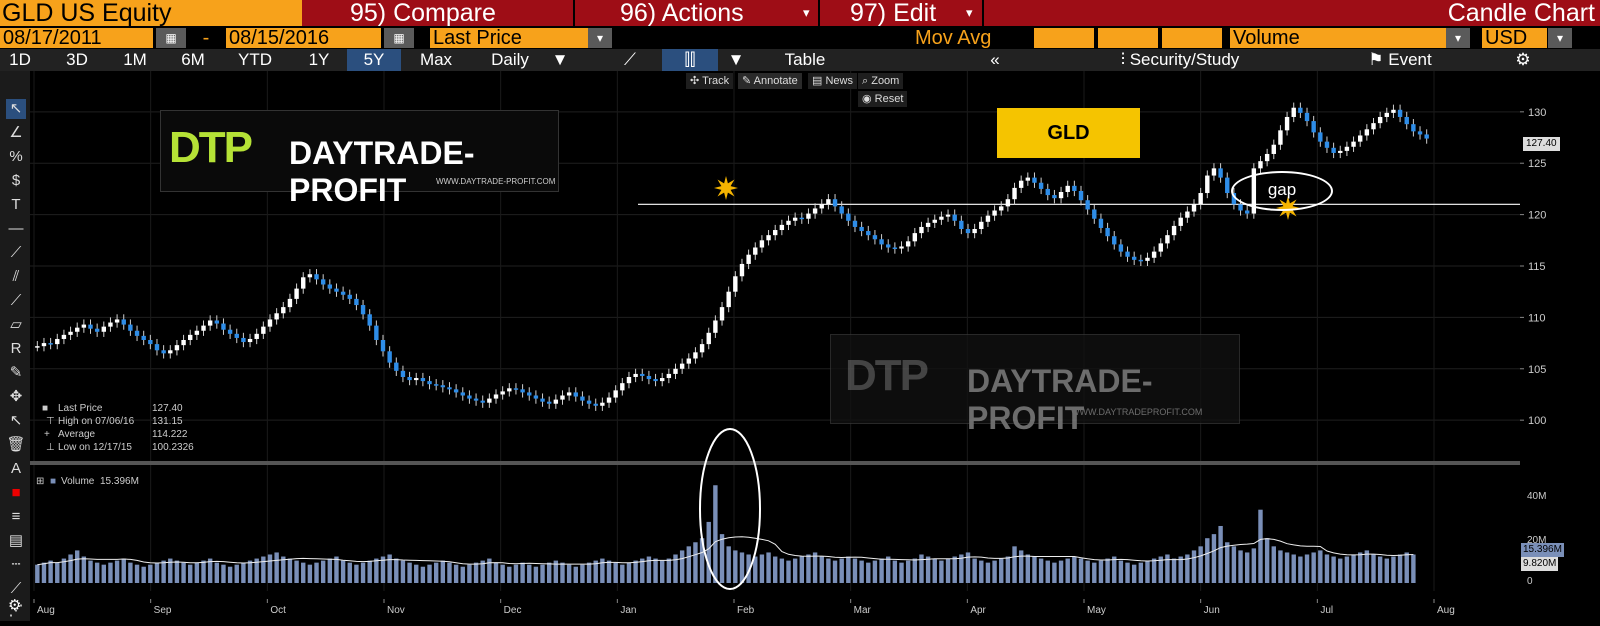 This screenshot has width=1600, height=626. Describe the element at coordinates (20, 59) in the screenshot. I see `period-1d: 1D` at that location.